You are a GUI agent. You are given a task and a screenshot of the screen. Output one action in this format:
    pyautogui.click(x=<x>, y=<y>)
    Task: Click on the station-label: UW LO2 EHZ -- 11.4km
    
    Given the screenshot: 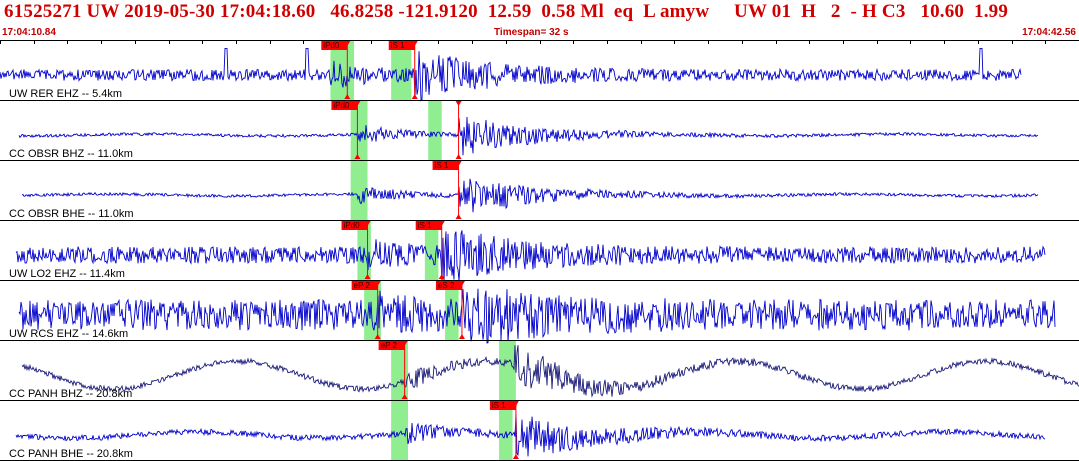 What is the action you would take?
    pyautogui.click(x=67, y=274)
    